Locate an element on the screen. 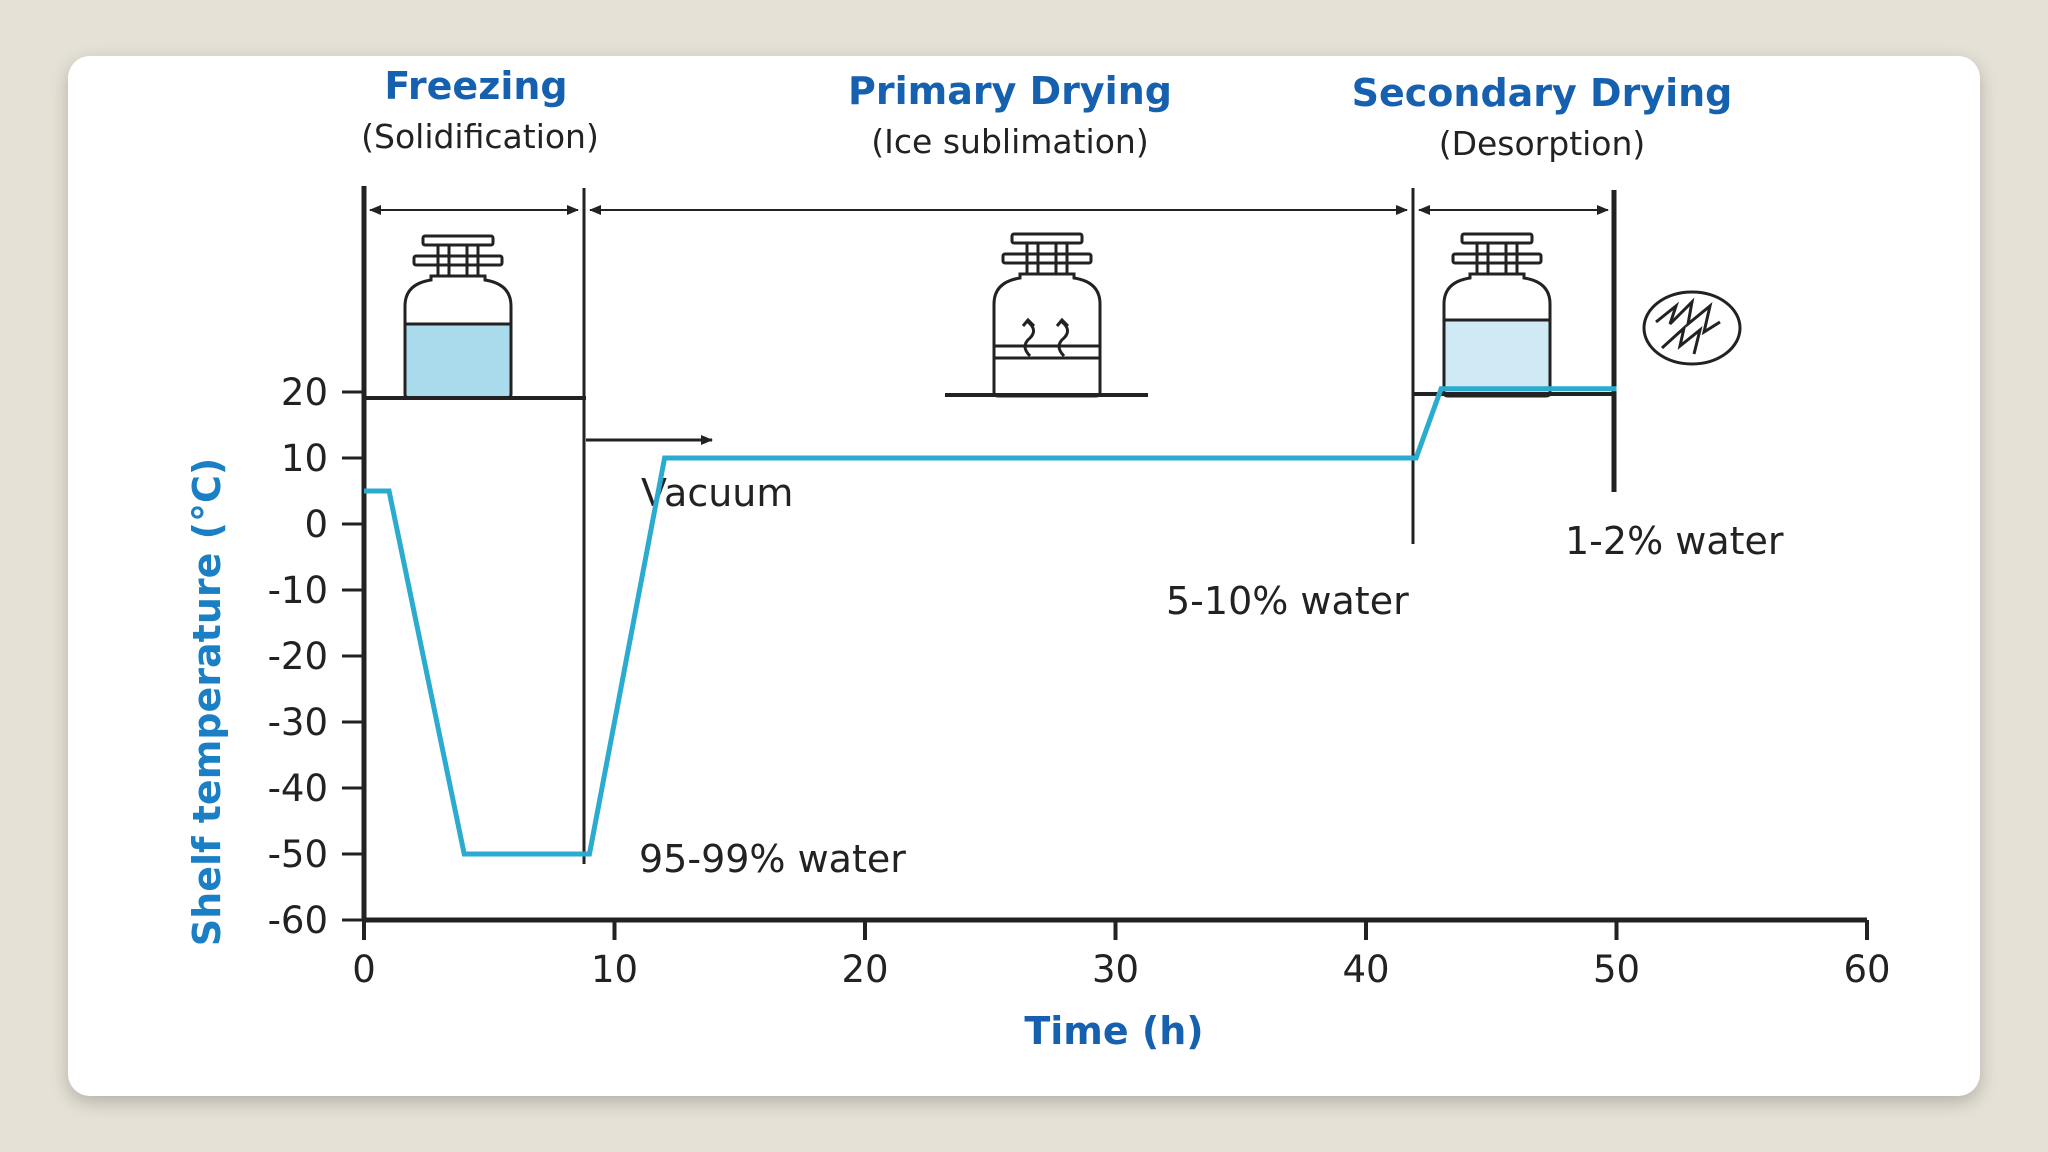  x-axis-ticks: 0 10 20 30 40 50 60 is located at coordinates (1121, 955).